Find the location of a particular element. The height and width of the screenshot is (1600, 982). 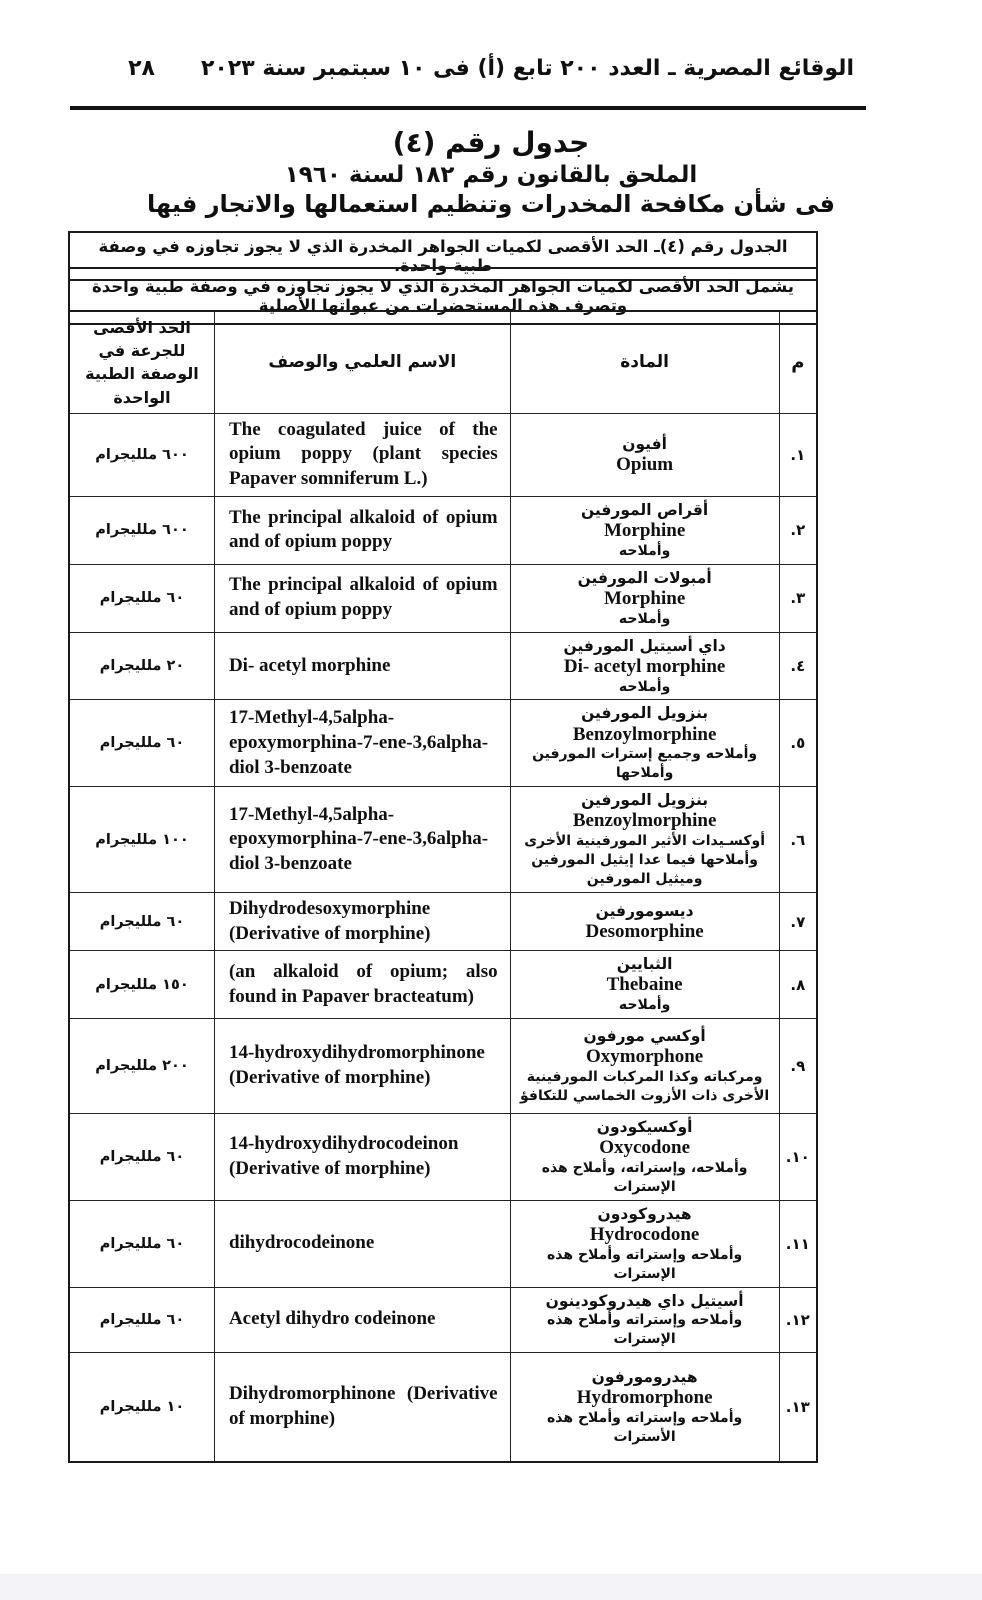

substance-arabic-name: أقراص المورفين is located at coordinates (644, 509).